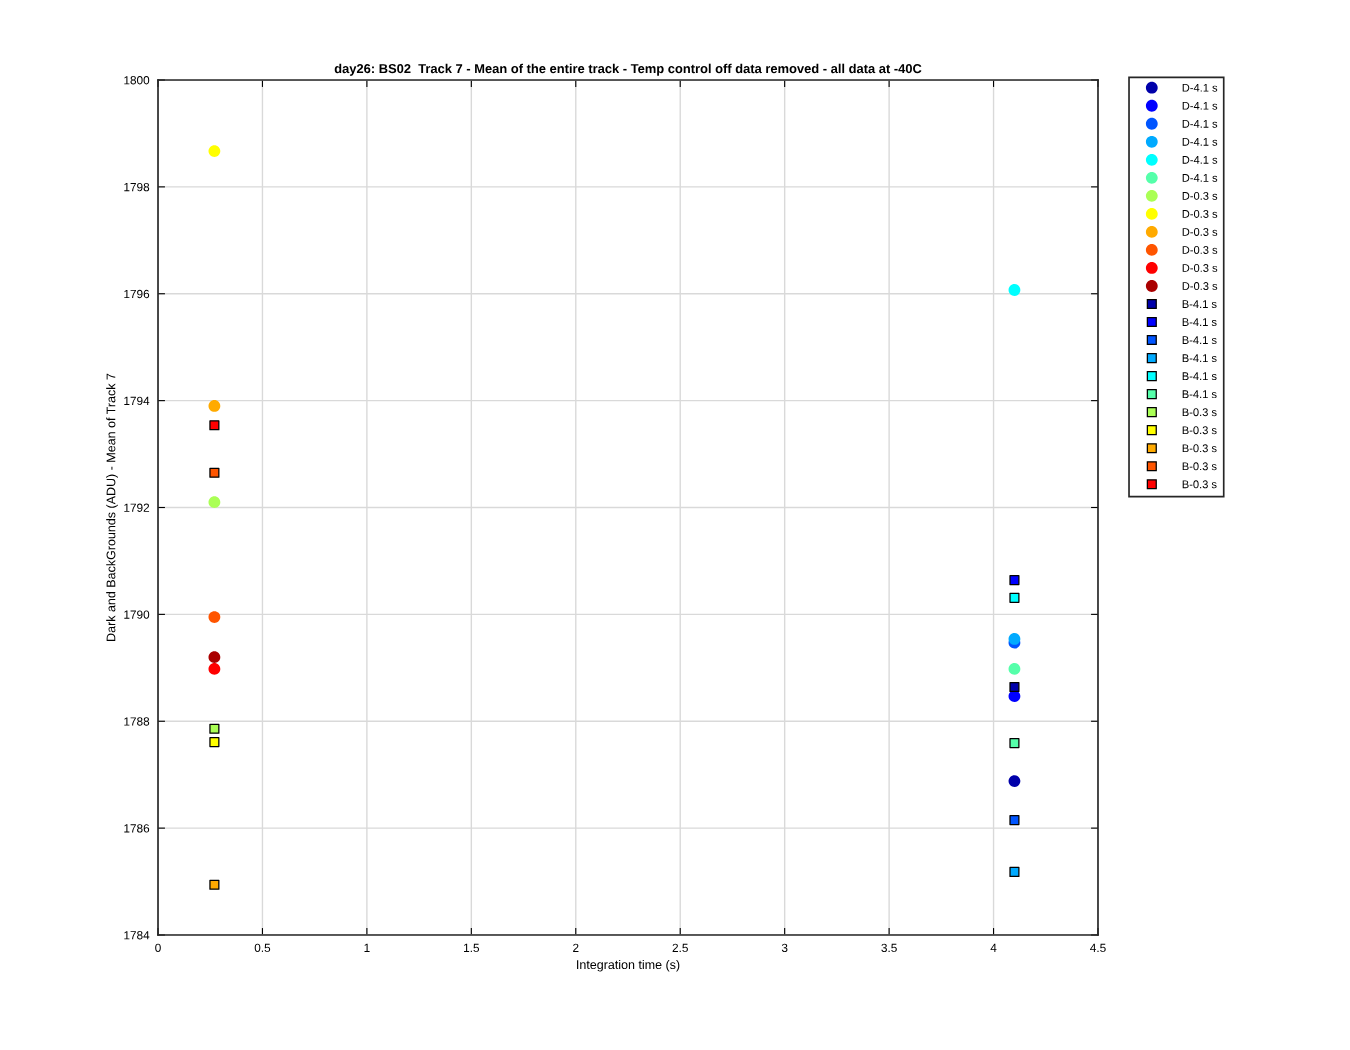 The width and height of the screenshot is (1350, 1050). Describe the element at coordinates (137, 507) in the screenshot. I see `y-tick-label: 1792` at that location.